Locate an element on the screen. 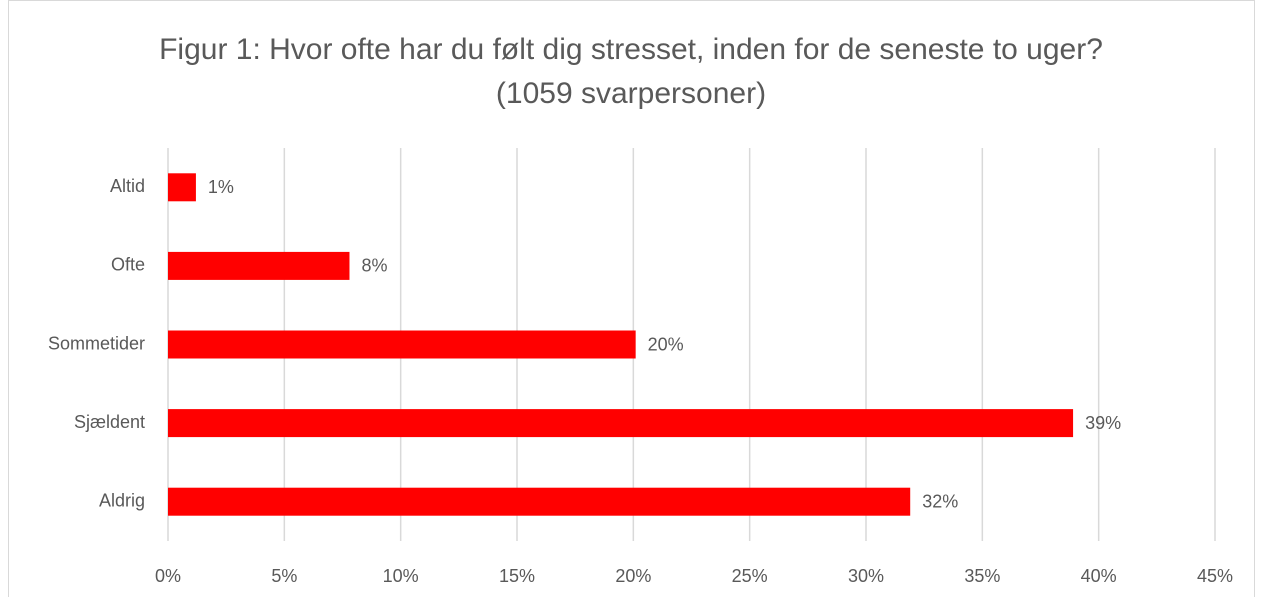  x-tick-label: 10% is located at coordinates (401, 576).